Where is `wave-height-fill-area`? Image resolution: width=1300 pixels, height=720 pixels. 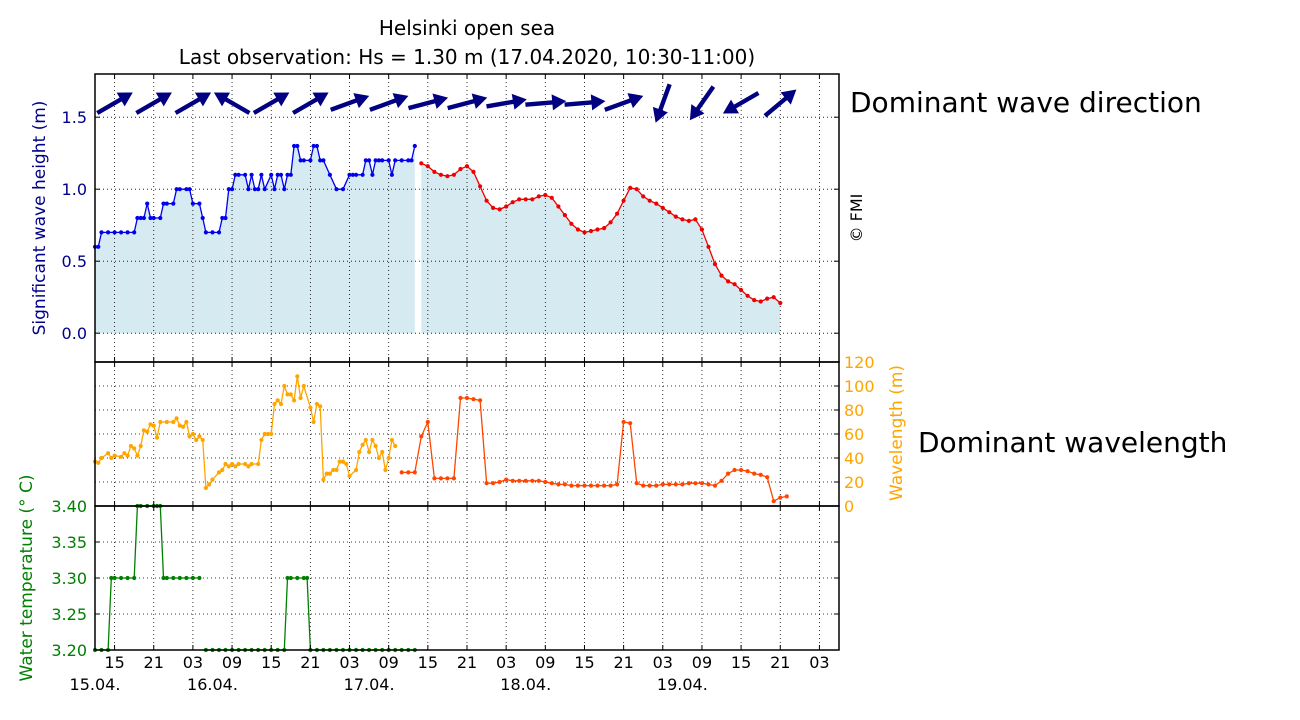
wave-height-fill-area is located at coordinates (438, 240).